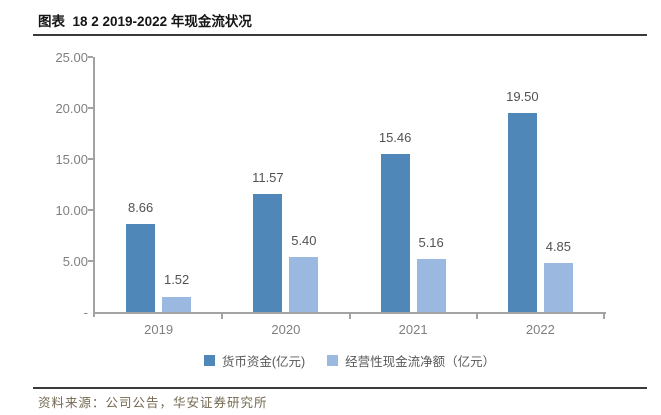  I want to click on bar-value-label: 5.16, so click(431, 243).